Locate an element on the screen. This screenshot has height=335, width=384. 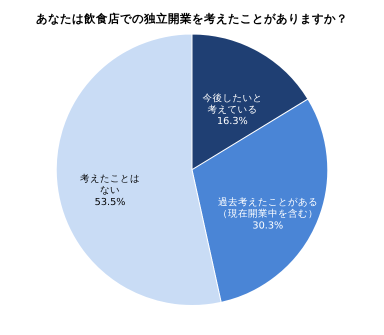
data-label: 53.5% is located at coordinates (110, 202).